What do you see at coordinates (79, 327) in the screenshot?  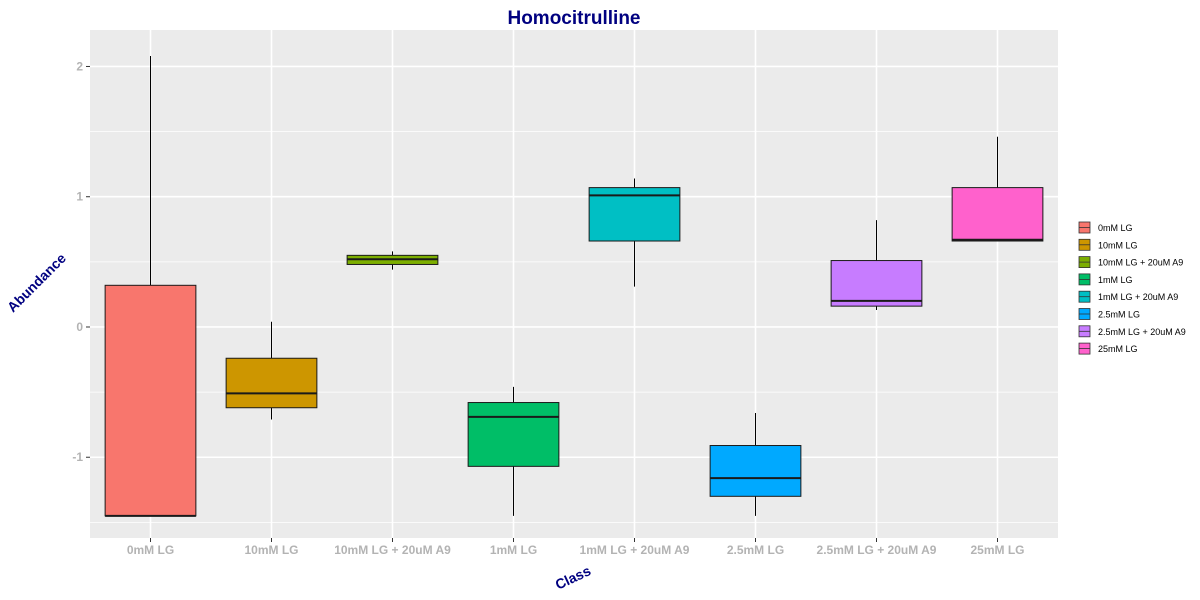 I see `y-tick-label: 0` at bounding box center [79, 327].